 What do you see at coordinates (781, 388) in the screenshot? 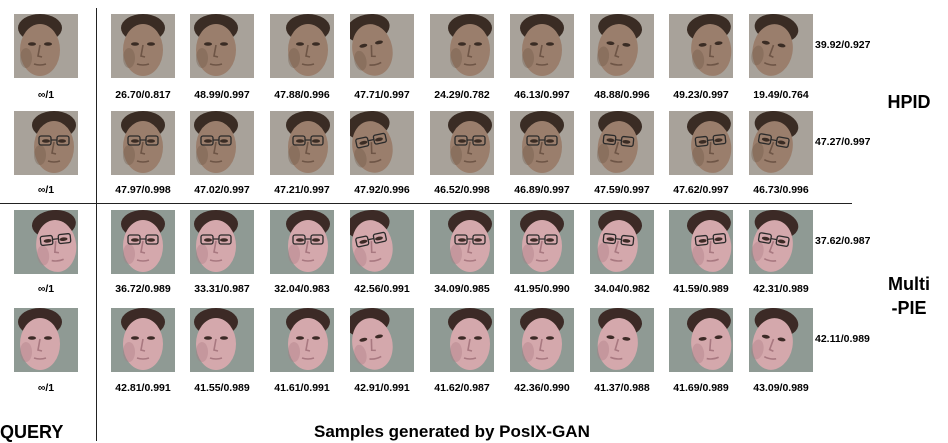
I see `sample-score-caption: 43.09/0.989` at bounding box center [781, 388].